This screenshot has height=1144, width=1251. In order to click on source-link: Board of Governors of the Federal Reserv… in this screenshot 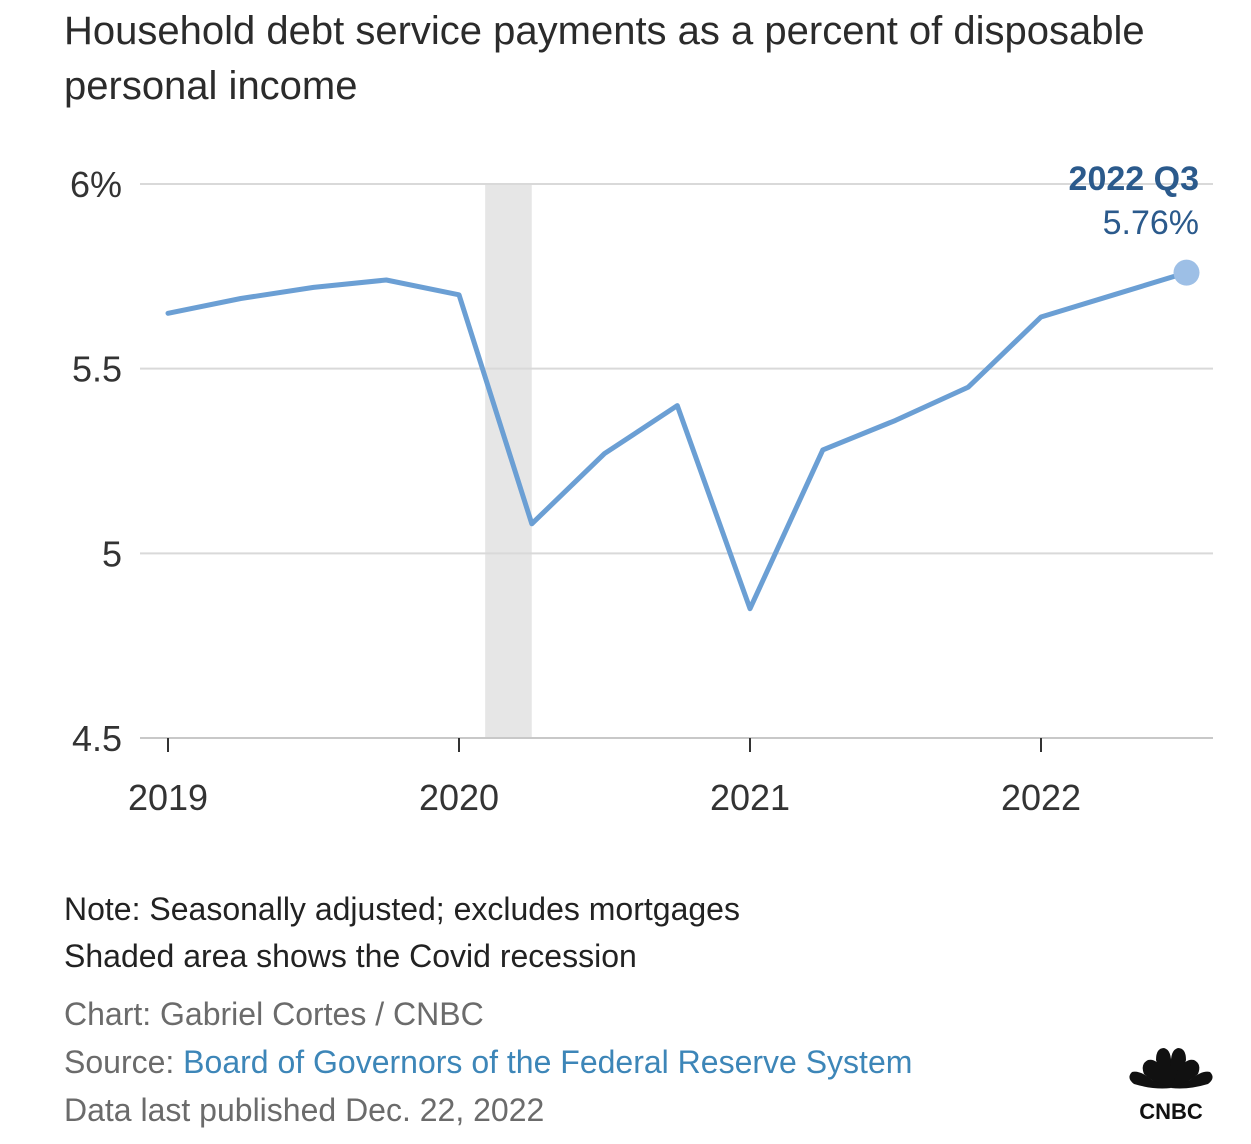, I will do `click(548, 1062)`.